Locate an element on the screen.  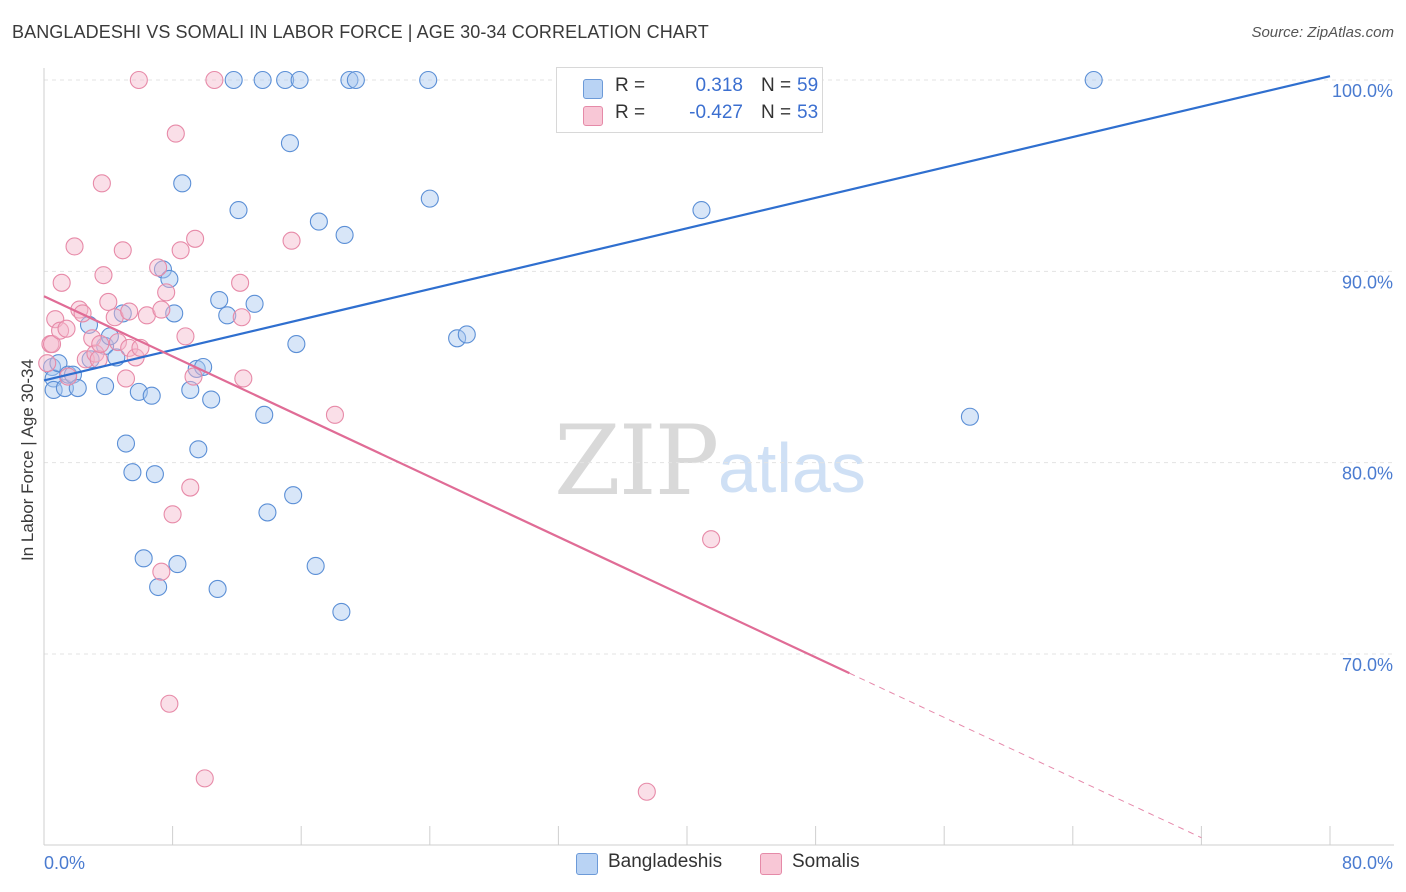
y-tick-label: 90.0% is located at coordinates (1367, 282).